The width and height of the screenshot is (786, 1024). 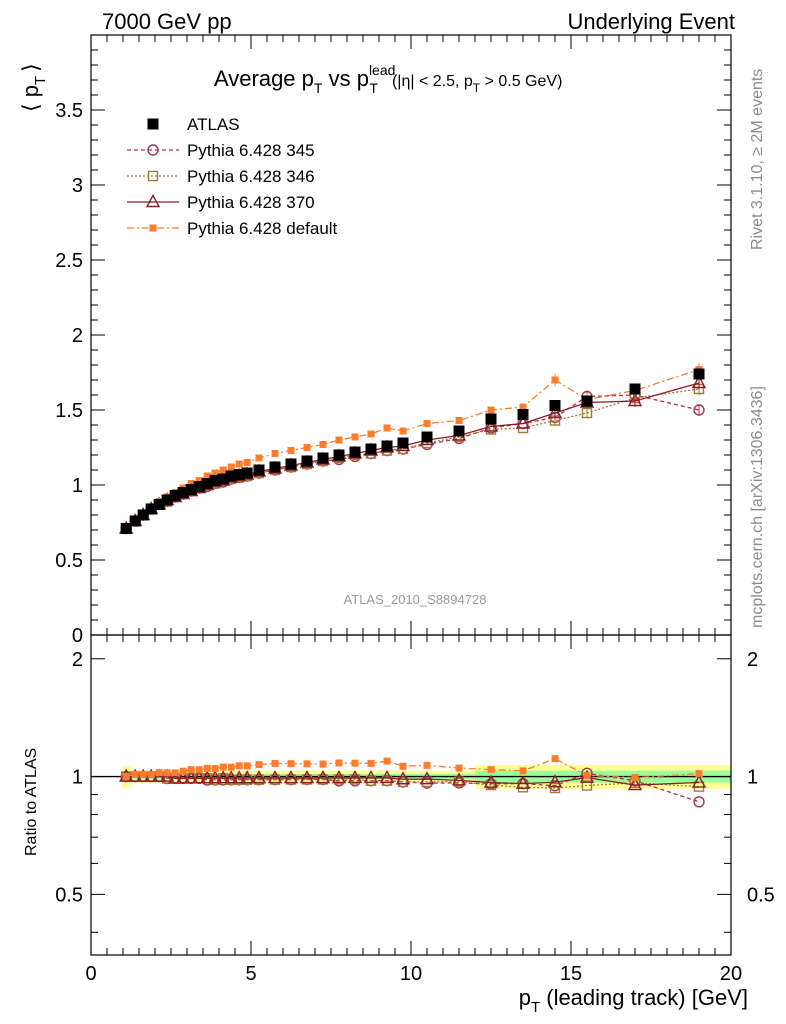 What do you see at coordinates (752, 660) in the screenshot?
I see `ratio-y-tick-label-right: 2` at bounding box center [752, 660].